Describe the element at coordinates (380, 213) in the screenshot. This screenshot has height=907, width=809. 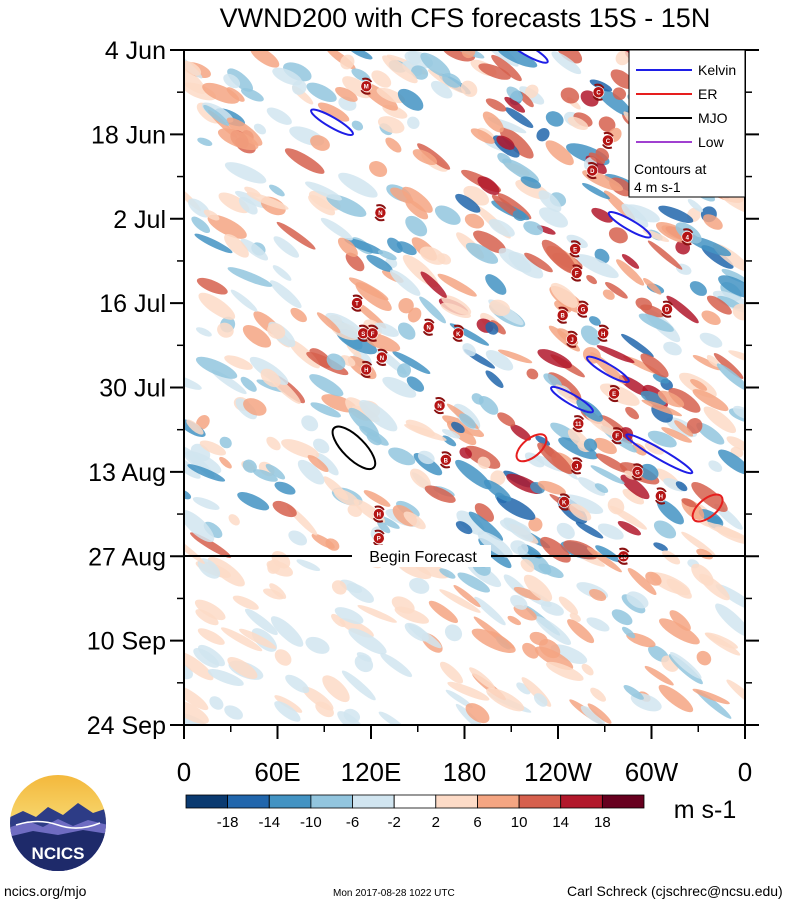
I see `storm-marker: N` at that location.